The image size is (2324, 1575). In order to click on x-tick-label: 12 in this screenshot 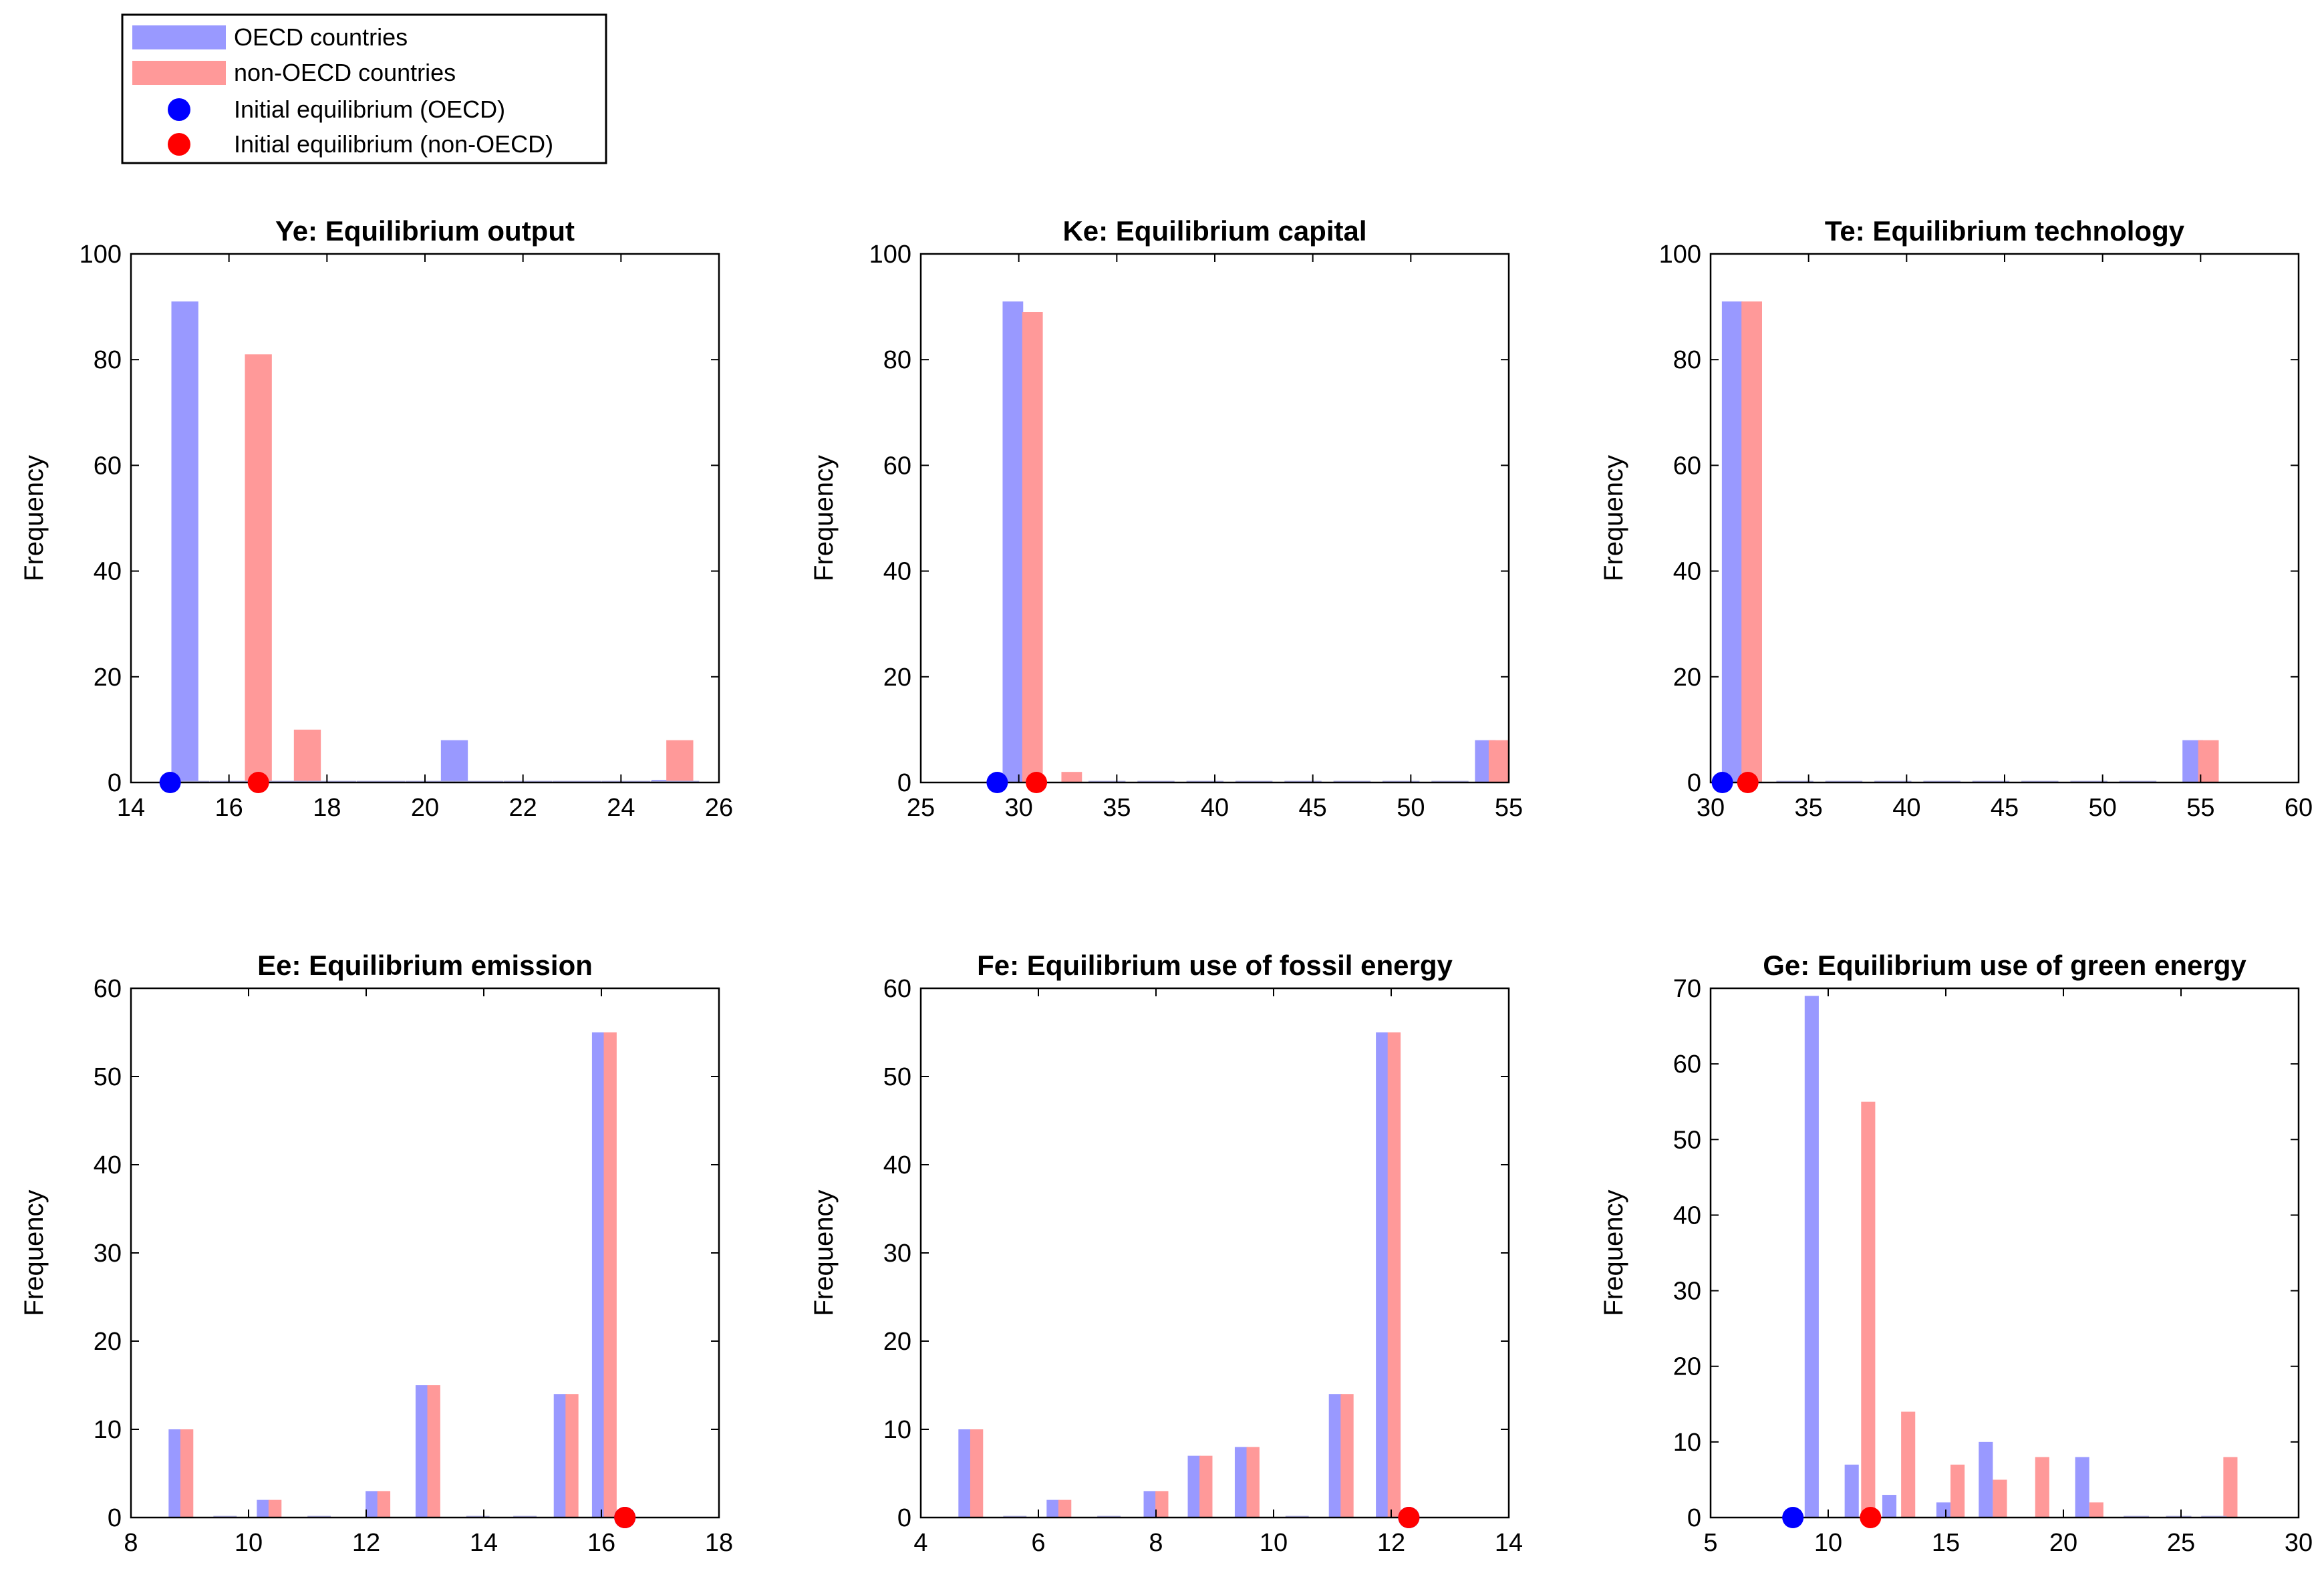, I will do `click(366, 1543)`.